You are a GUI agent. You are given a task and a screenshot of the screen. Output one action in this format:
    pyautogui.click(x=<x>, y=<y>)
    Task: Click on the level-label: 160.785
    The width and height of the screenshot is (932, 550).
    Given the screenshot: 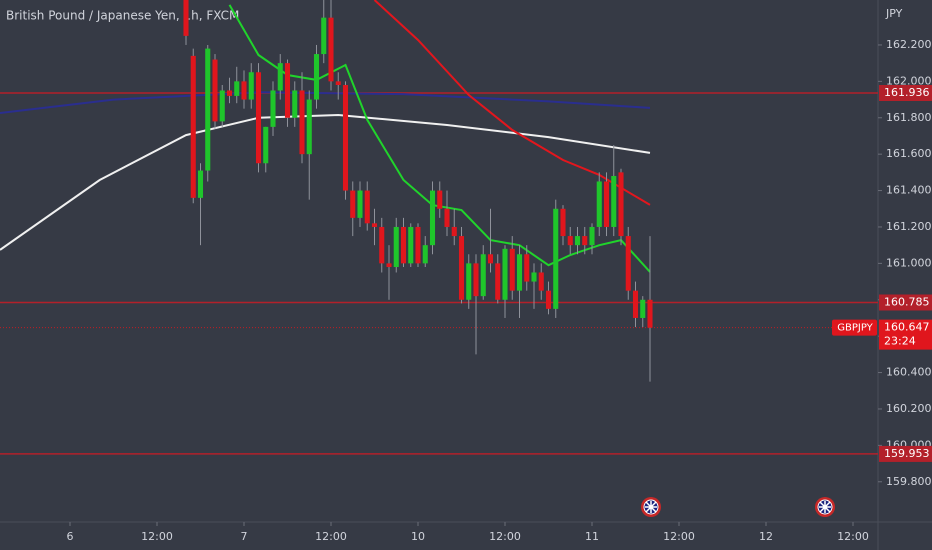 What is the action you would take?
    pyautogui.click(x=907, y=301)
    